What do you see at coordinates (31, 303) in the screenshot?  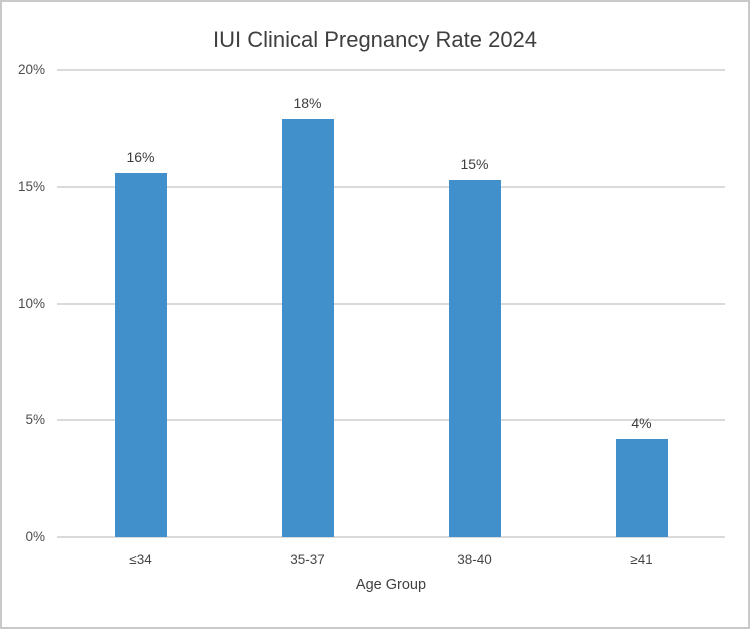 I see `y-axis-tick-label: 10%` at bounding box center [31, 303].